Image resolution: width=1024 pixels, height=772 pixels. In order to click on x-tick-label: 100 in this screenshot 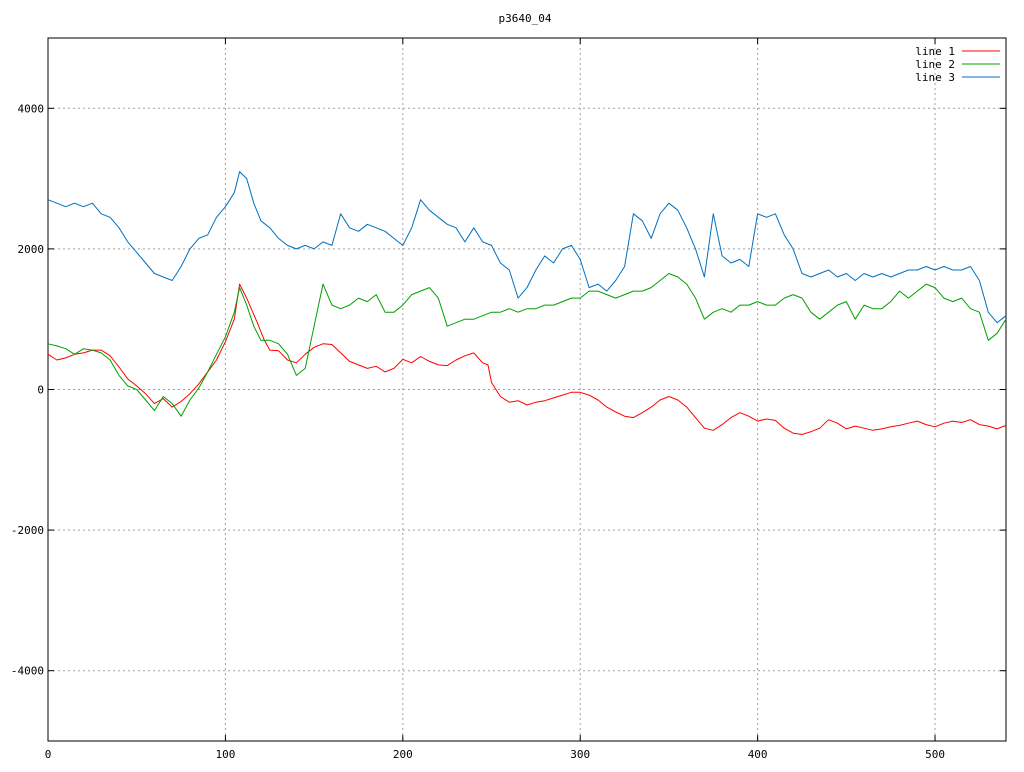, I will do `click(225, 754)`.